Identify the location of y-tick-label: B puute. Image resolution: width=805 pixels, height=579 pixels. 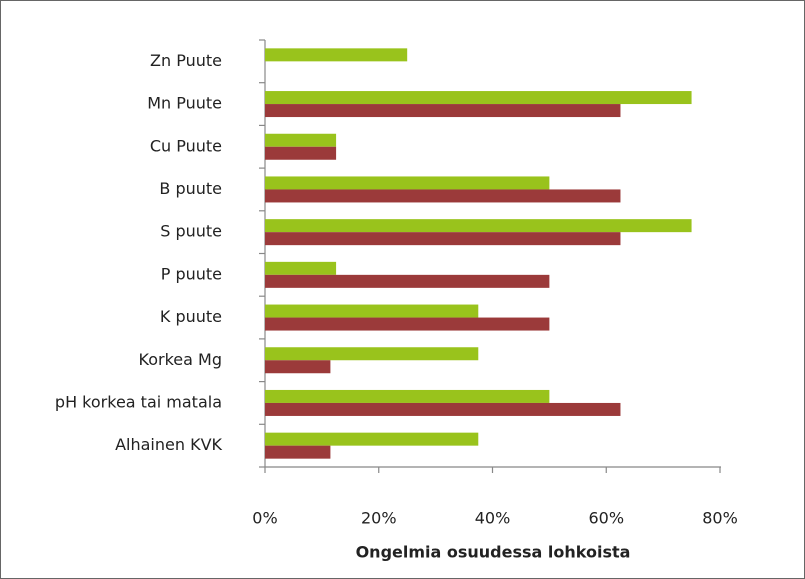
(190, 188).